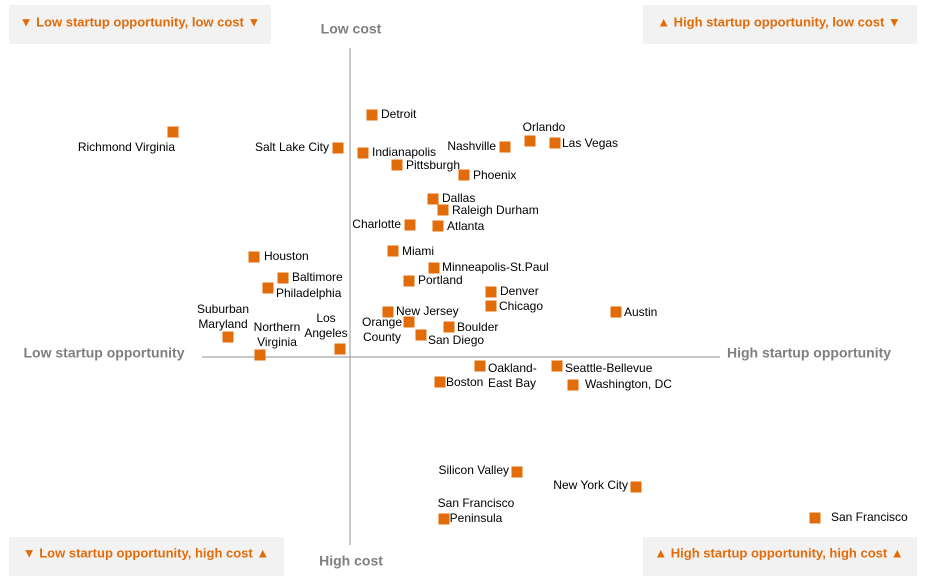 This screenshot has height=582, width=926. What do you see at coordinates (399, 114) in the screenshot?
I see `point-label: Detroit` at bounding box center [399, 114].